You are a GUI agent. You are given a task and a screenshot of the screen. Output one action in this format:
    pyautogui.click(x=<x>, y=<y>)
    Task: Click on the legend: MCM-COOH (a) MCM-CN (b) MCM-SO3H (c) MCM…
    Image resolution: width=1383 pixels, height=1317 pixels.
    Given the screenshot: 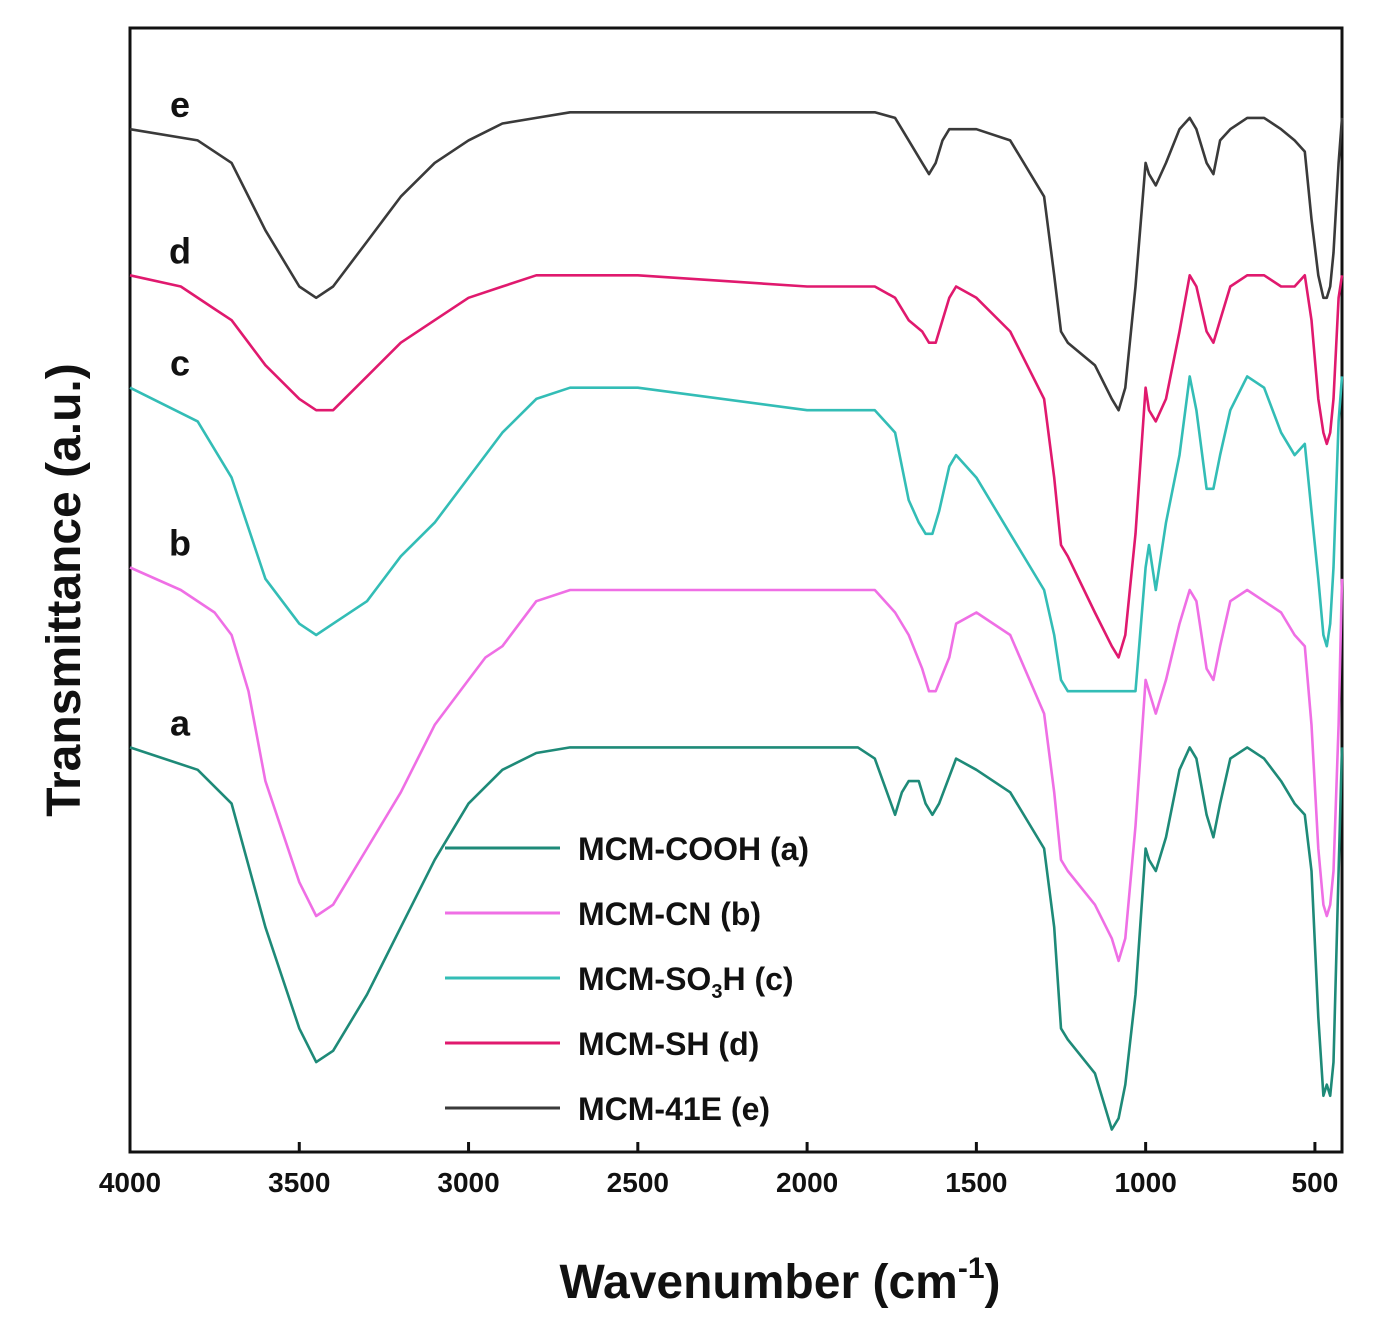 What is the action you would take?
    pyautogui.click(x=627, y=979)
    